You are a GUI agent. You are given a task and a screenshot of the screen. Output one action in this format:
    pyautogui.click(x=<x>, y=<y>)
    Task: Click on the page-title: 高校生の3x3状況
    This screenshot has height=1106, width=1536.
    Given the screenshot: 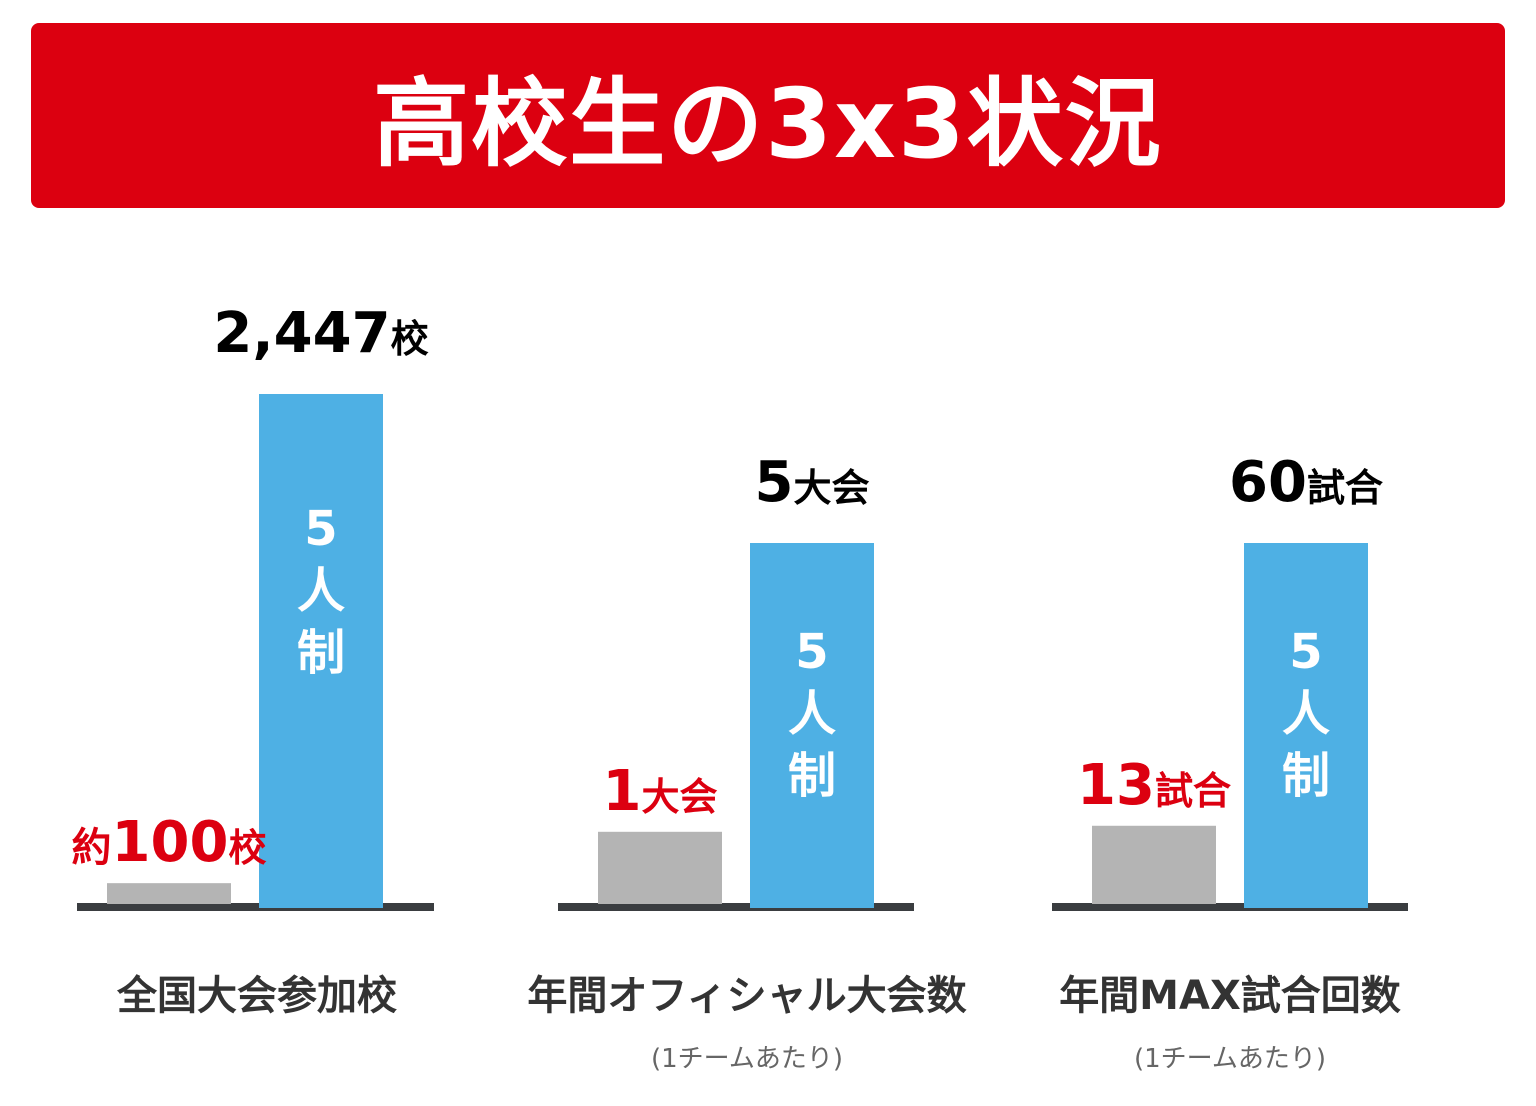 What is the action you would take?
    pyautogui.click(x=768, y=124)
    